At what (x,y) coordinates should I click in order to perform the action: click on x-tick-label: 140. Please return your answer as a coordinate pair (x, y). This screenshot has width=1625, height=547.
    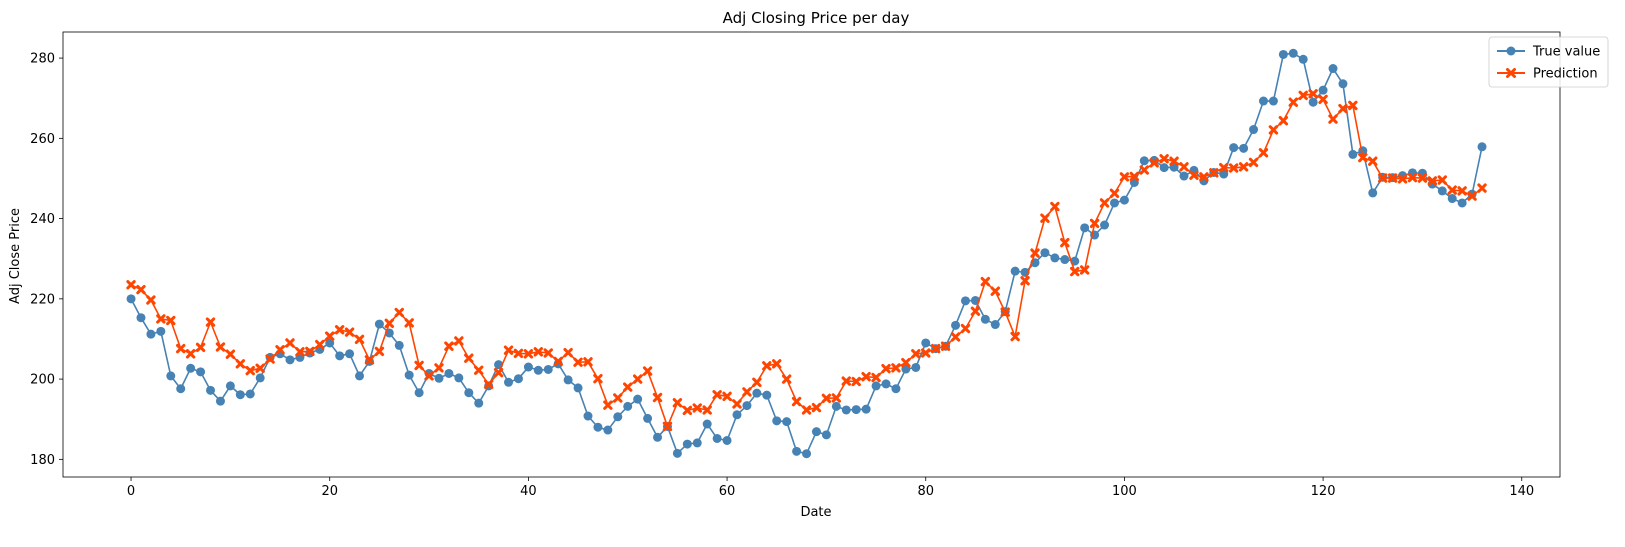
    Looking at the image, I should click on (1521, 491).